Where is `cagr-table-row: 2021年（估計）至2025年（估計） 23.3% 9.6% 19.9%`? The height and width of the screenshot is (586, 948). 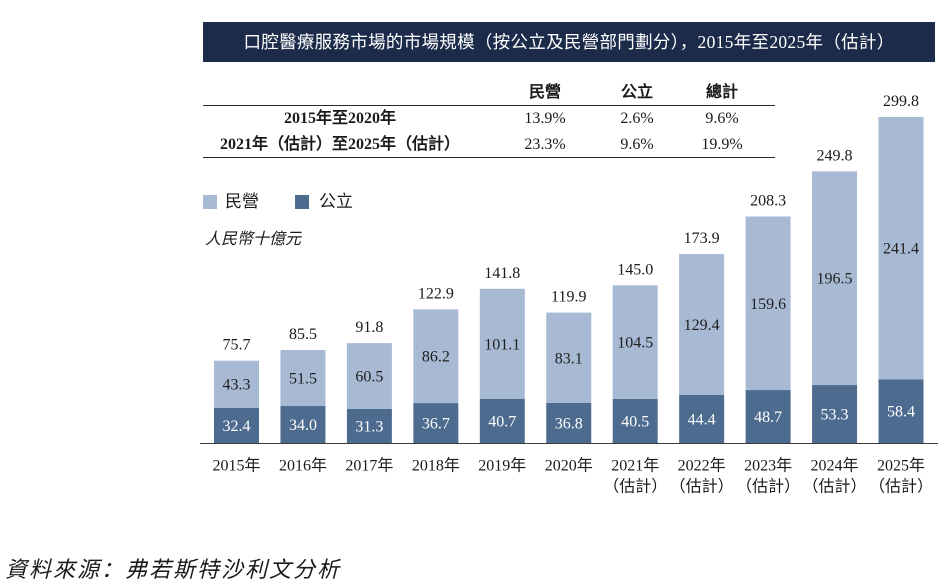 cagr-table-row: 2021年（估計）至2025年（估計） 23.3% 9.6% 19.9% is located at coordinates (489, 145).